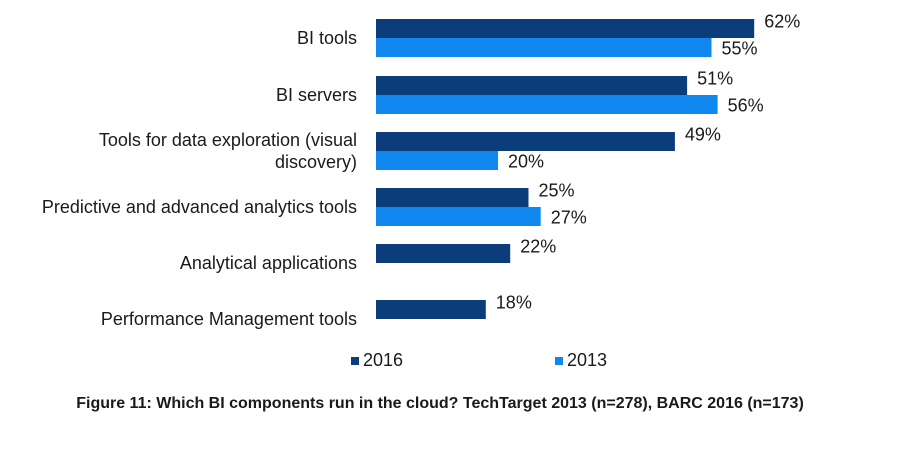 Image resolution: width=910 pixels, height=452 pixels. What do you see at coordinates (268, 263) in the screenshot?
I see `category-label: Analytical applications` at bounding box center [268, 263].